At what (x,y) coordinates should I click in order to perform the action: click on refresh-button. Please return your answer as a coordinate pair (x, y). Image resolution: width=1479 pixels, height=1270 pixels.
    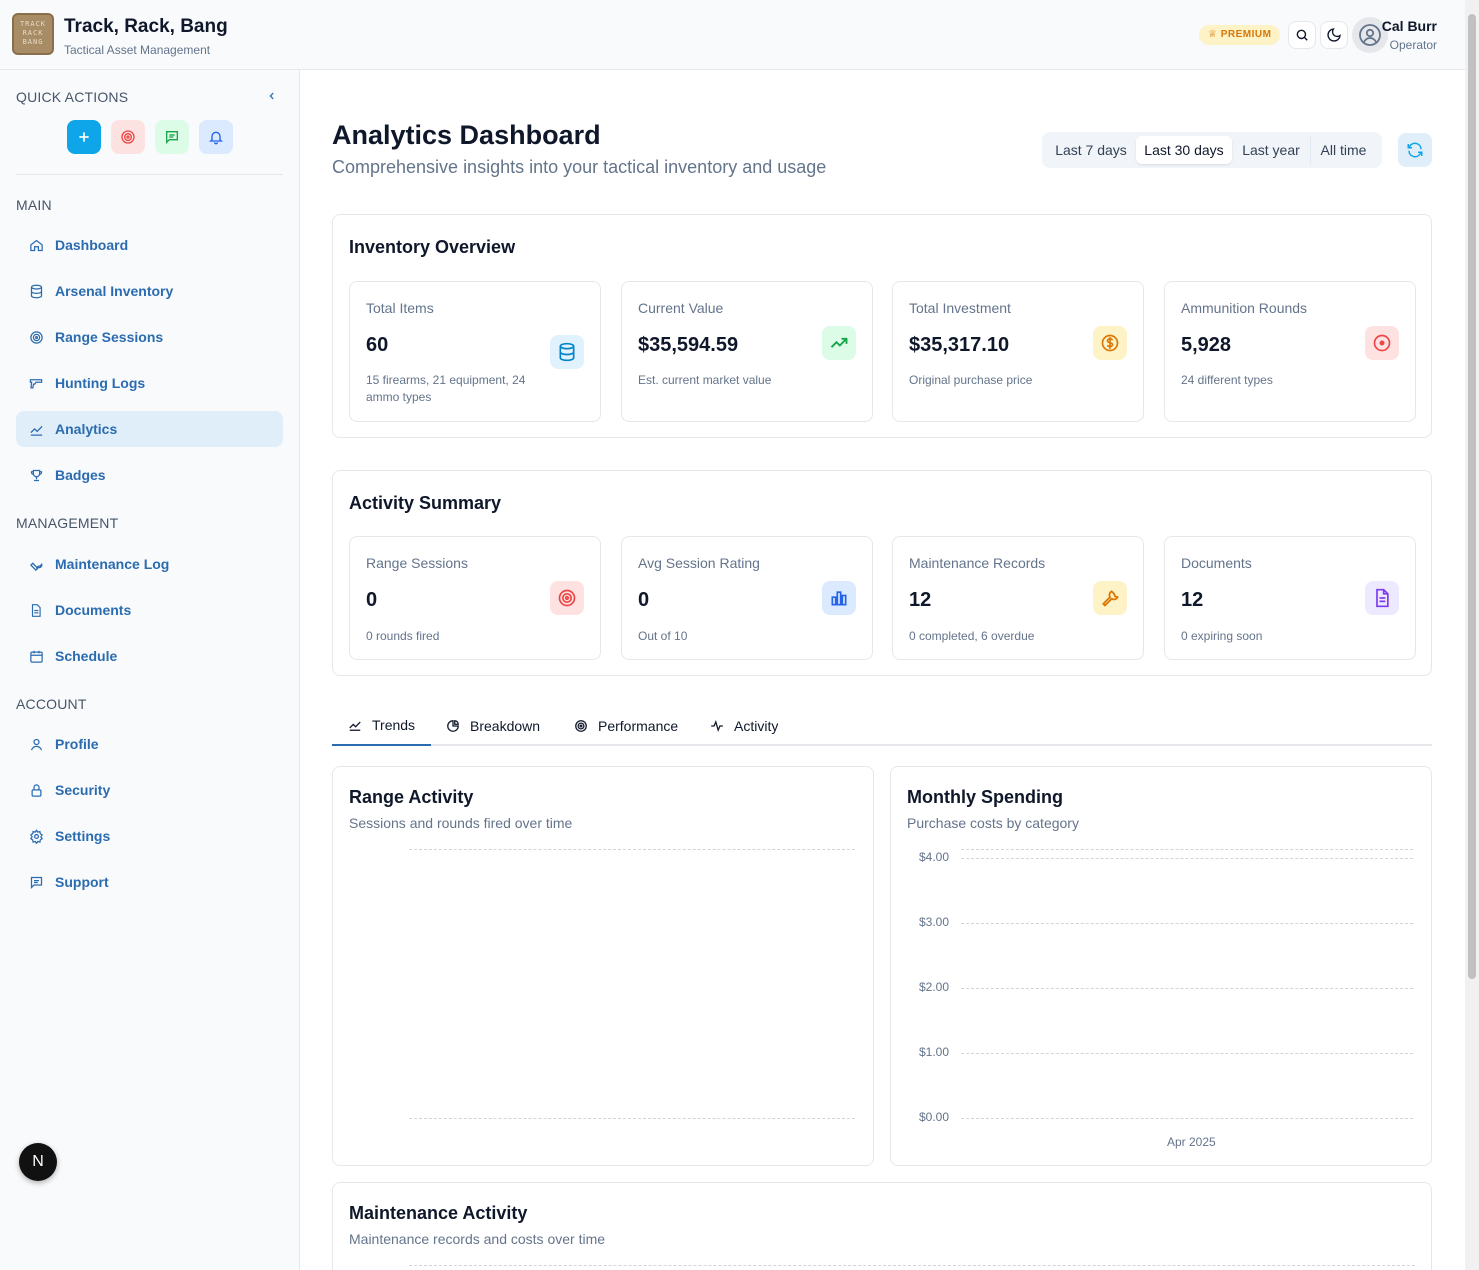
    Looking at the image, I should click on (1415, 150).